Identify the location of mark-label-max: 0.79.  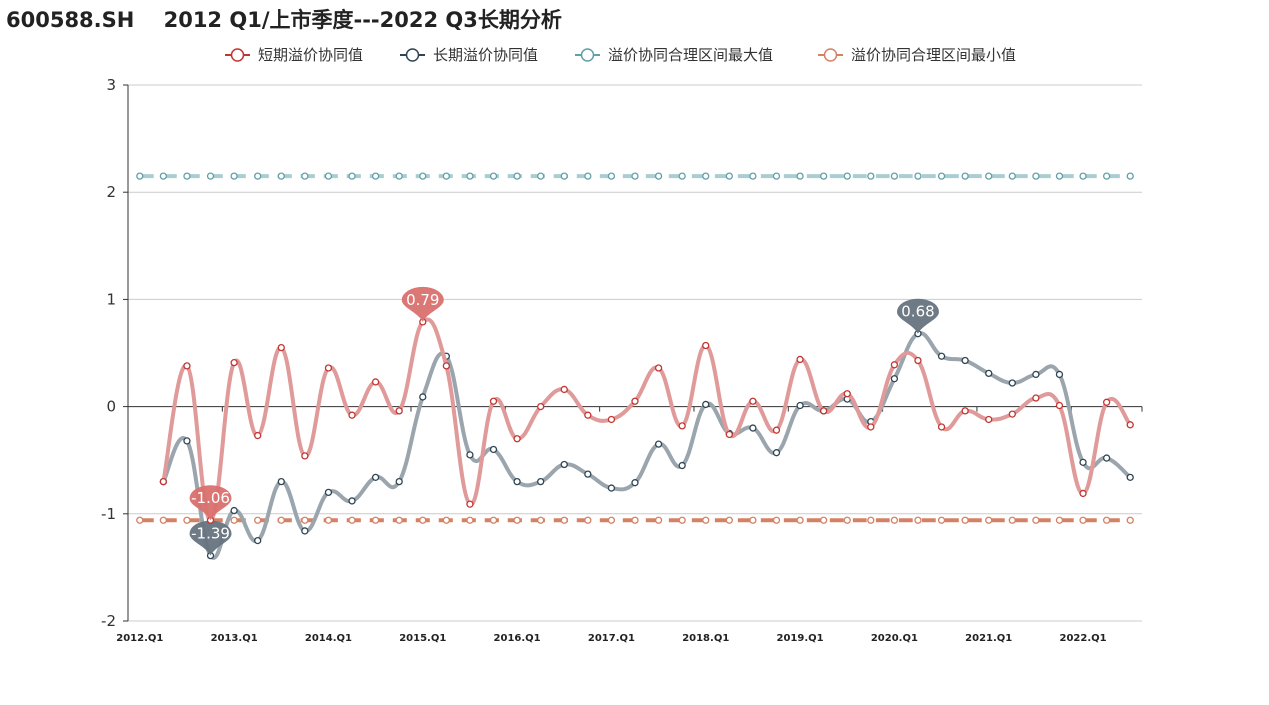
(422, 300).